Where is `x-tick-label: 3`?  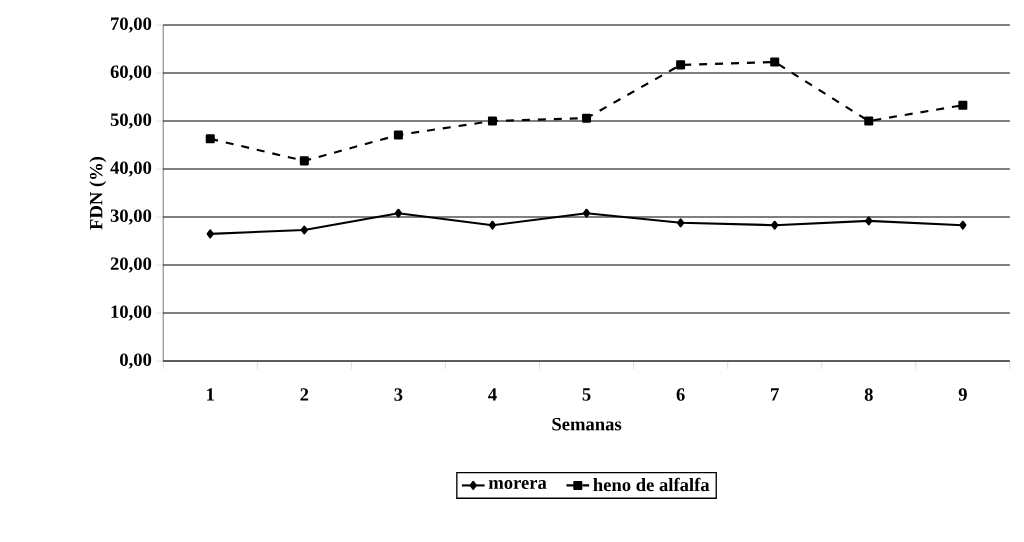 x-tick-label: 3 is located at coordinates (398, 394).